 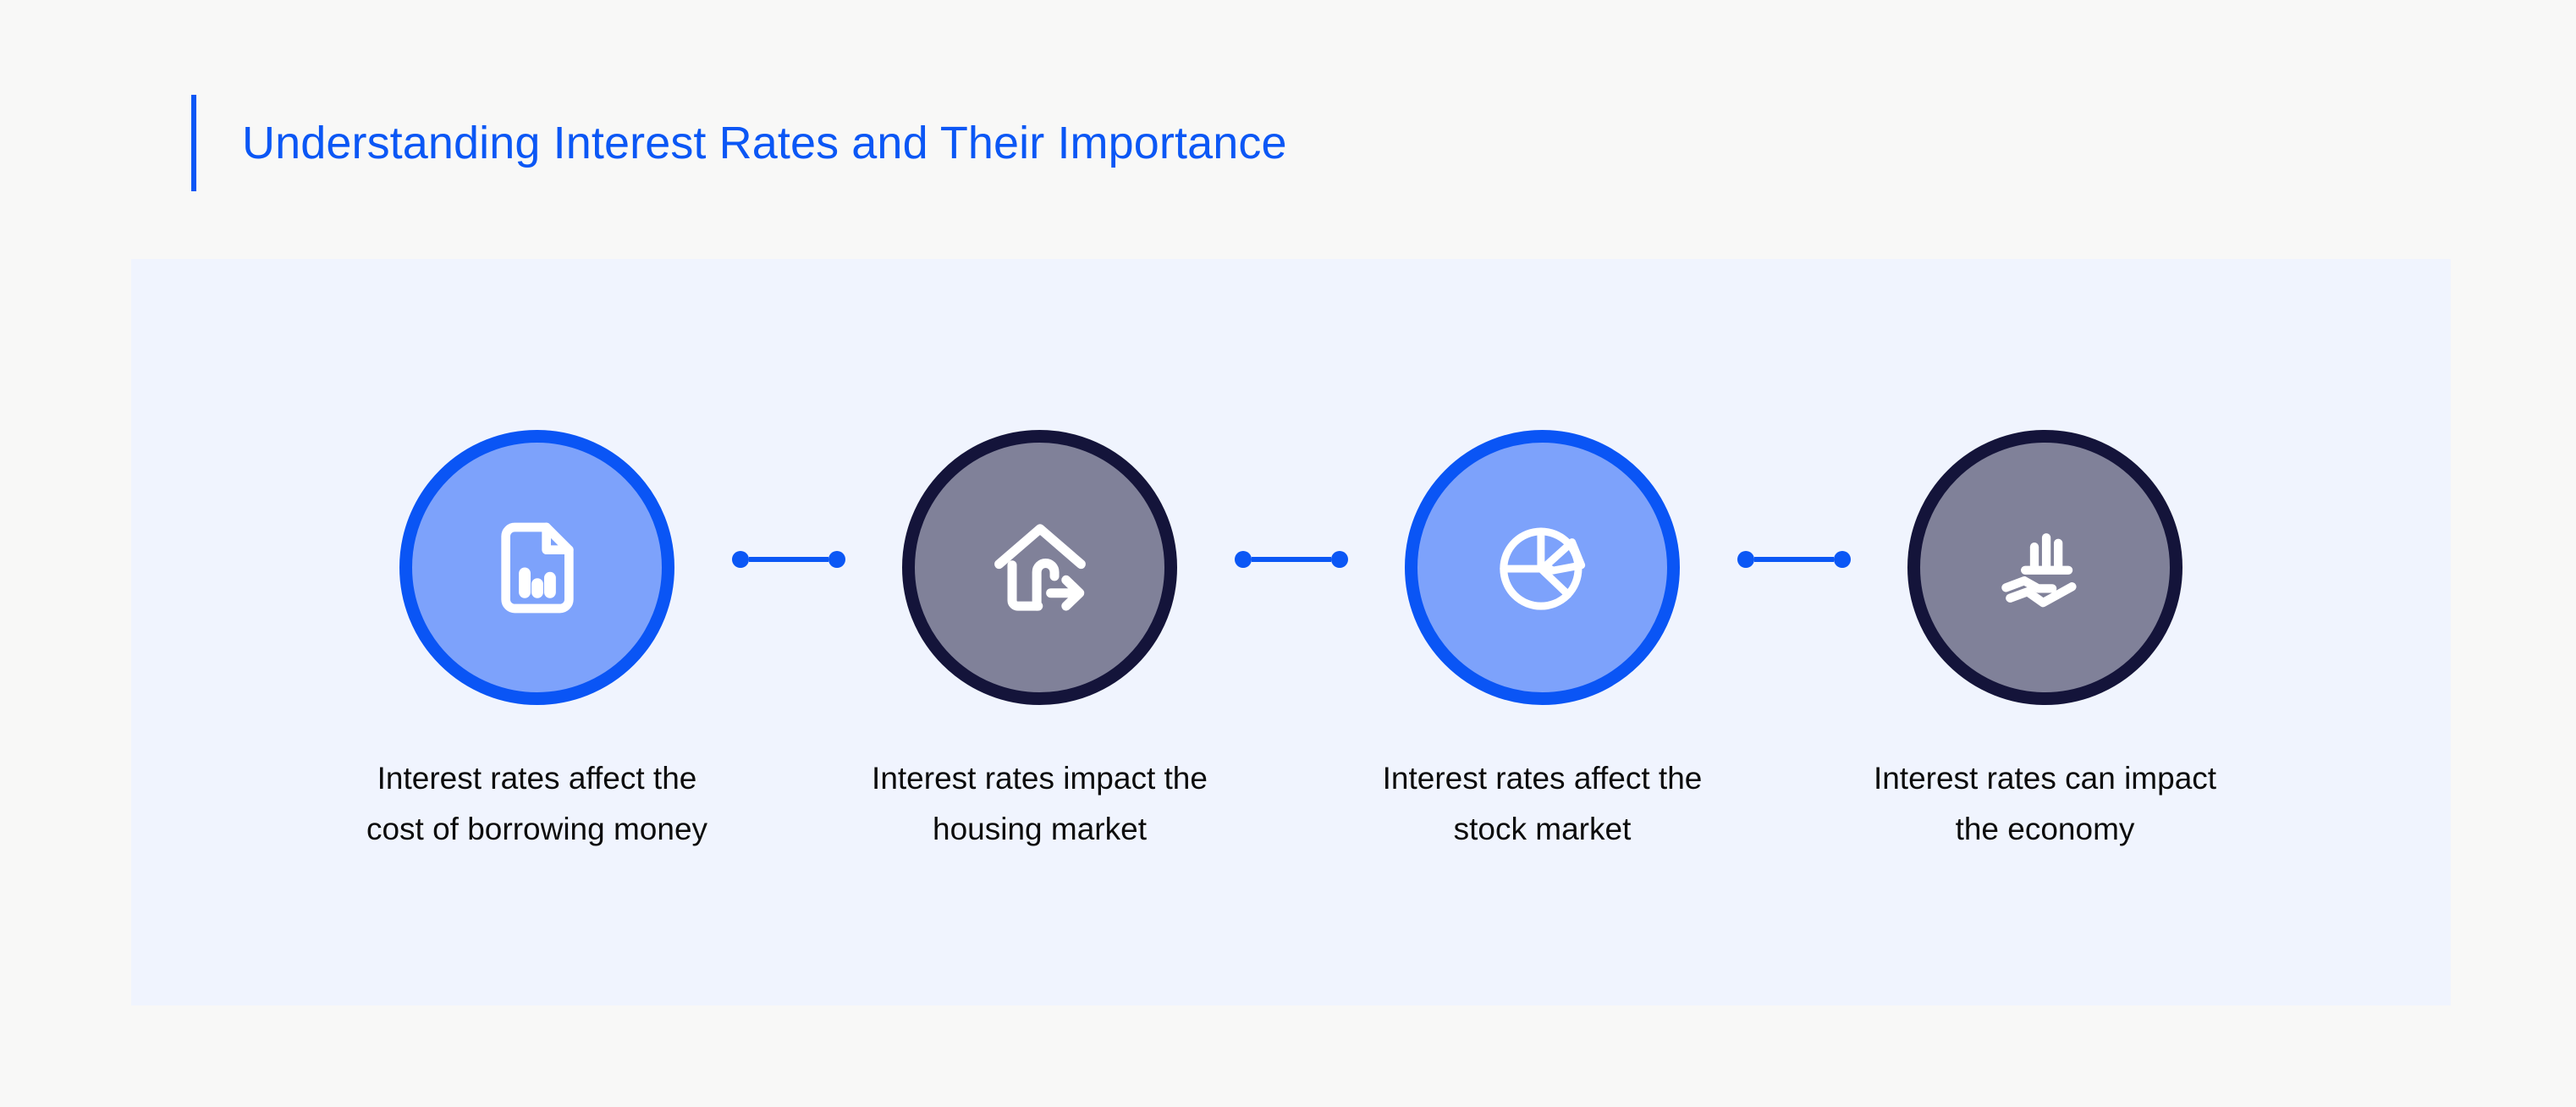 I want to click on flow-step-4: Interest rates can impact the economy, so click(x=2045, y=557).